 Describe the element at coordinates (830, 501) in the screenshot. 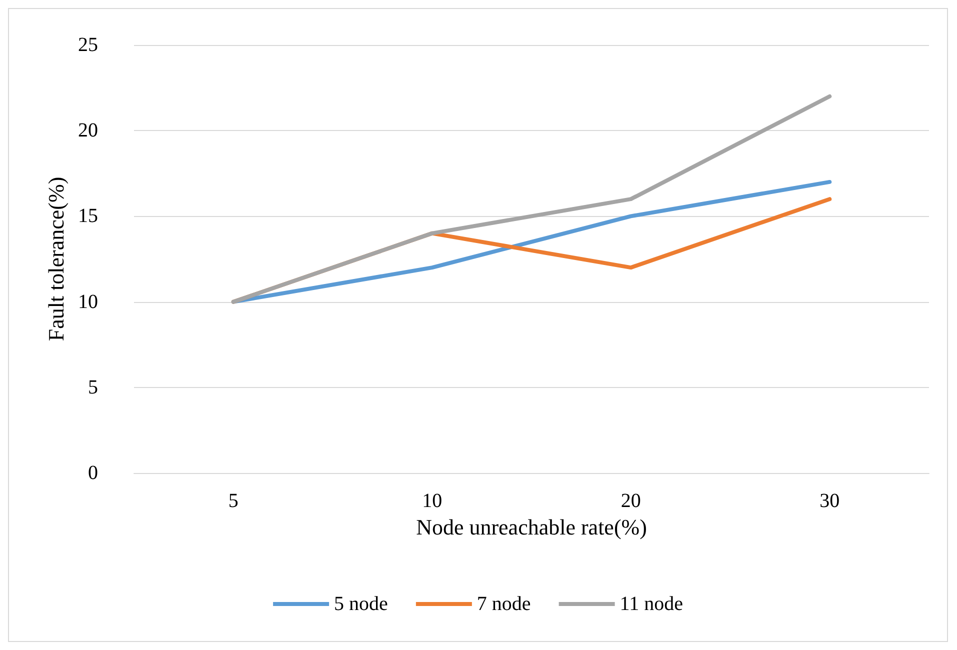

I see `x-tick-label: 30` at that location.